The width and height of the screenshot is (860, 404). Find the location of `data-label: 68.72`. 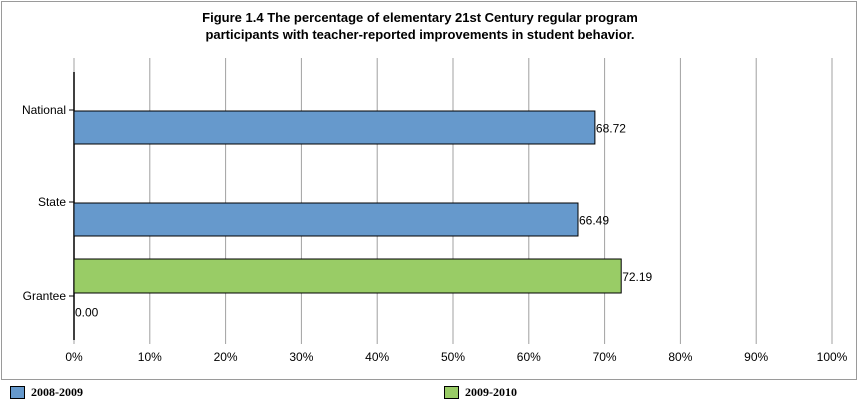

data-label: 68.72 is located at coordinates (611, 129).